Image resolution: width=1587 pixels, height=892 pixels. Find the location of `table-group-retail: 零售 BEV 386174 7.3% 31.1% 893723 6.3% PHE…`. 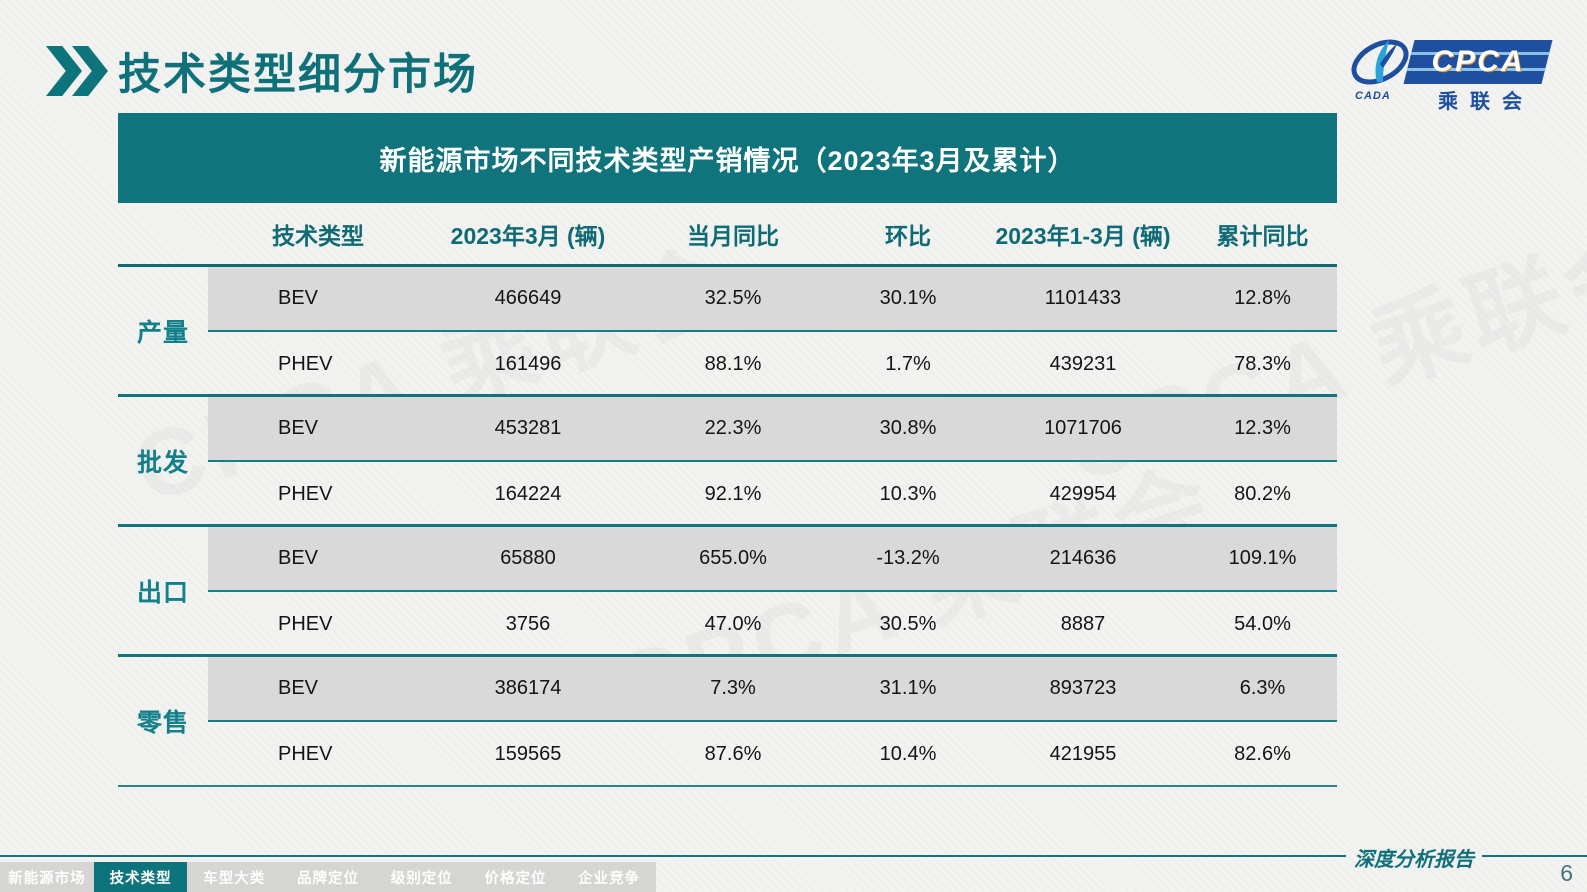

table-group-retail: 零售 BEV 386174 7.3% 31.1% 893723 6.3% PHE… is located at coordinates (727, 722).